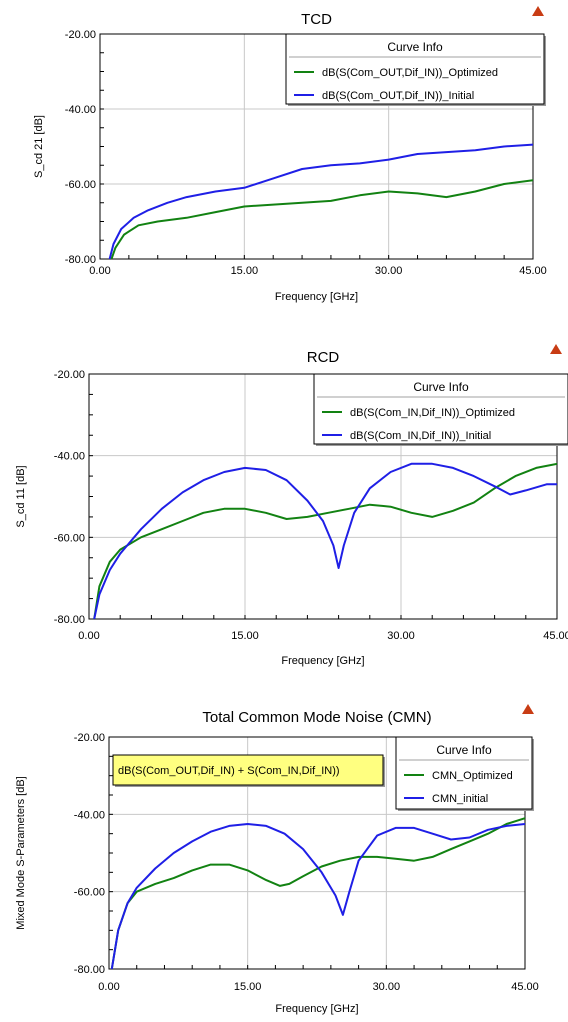  I want to click on legend-entry: dB(S(Com_OUT,Dif_IN))_Initial, so click(398, 96).